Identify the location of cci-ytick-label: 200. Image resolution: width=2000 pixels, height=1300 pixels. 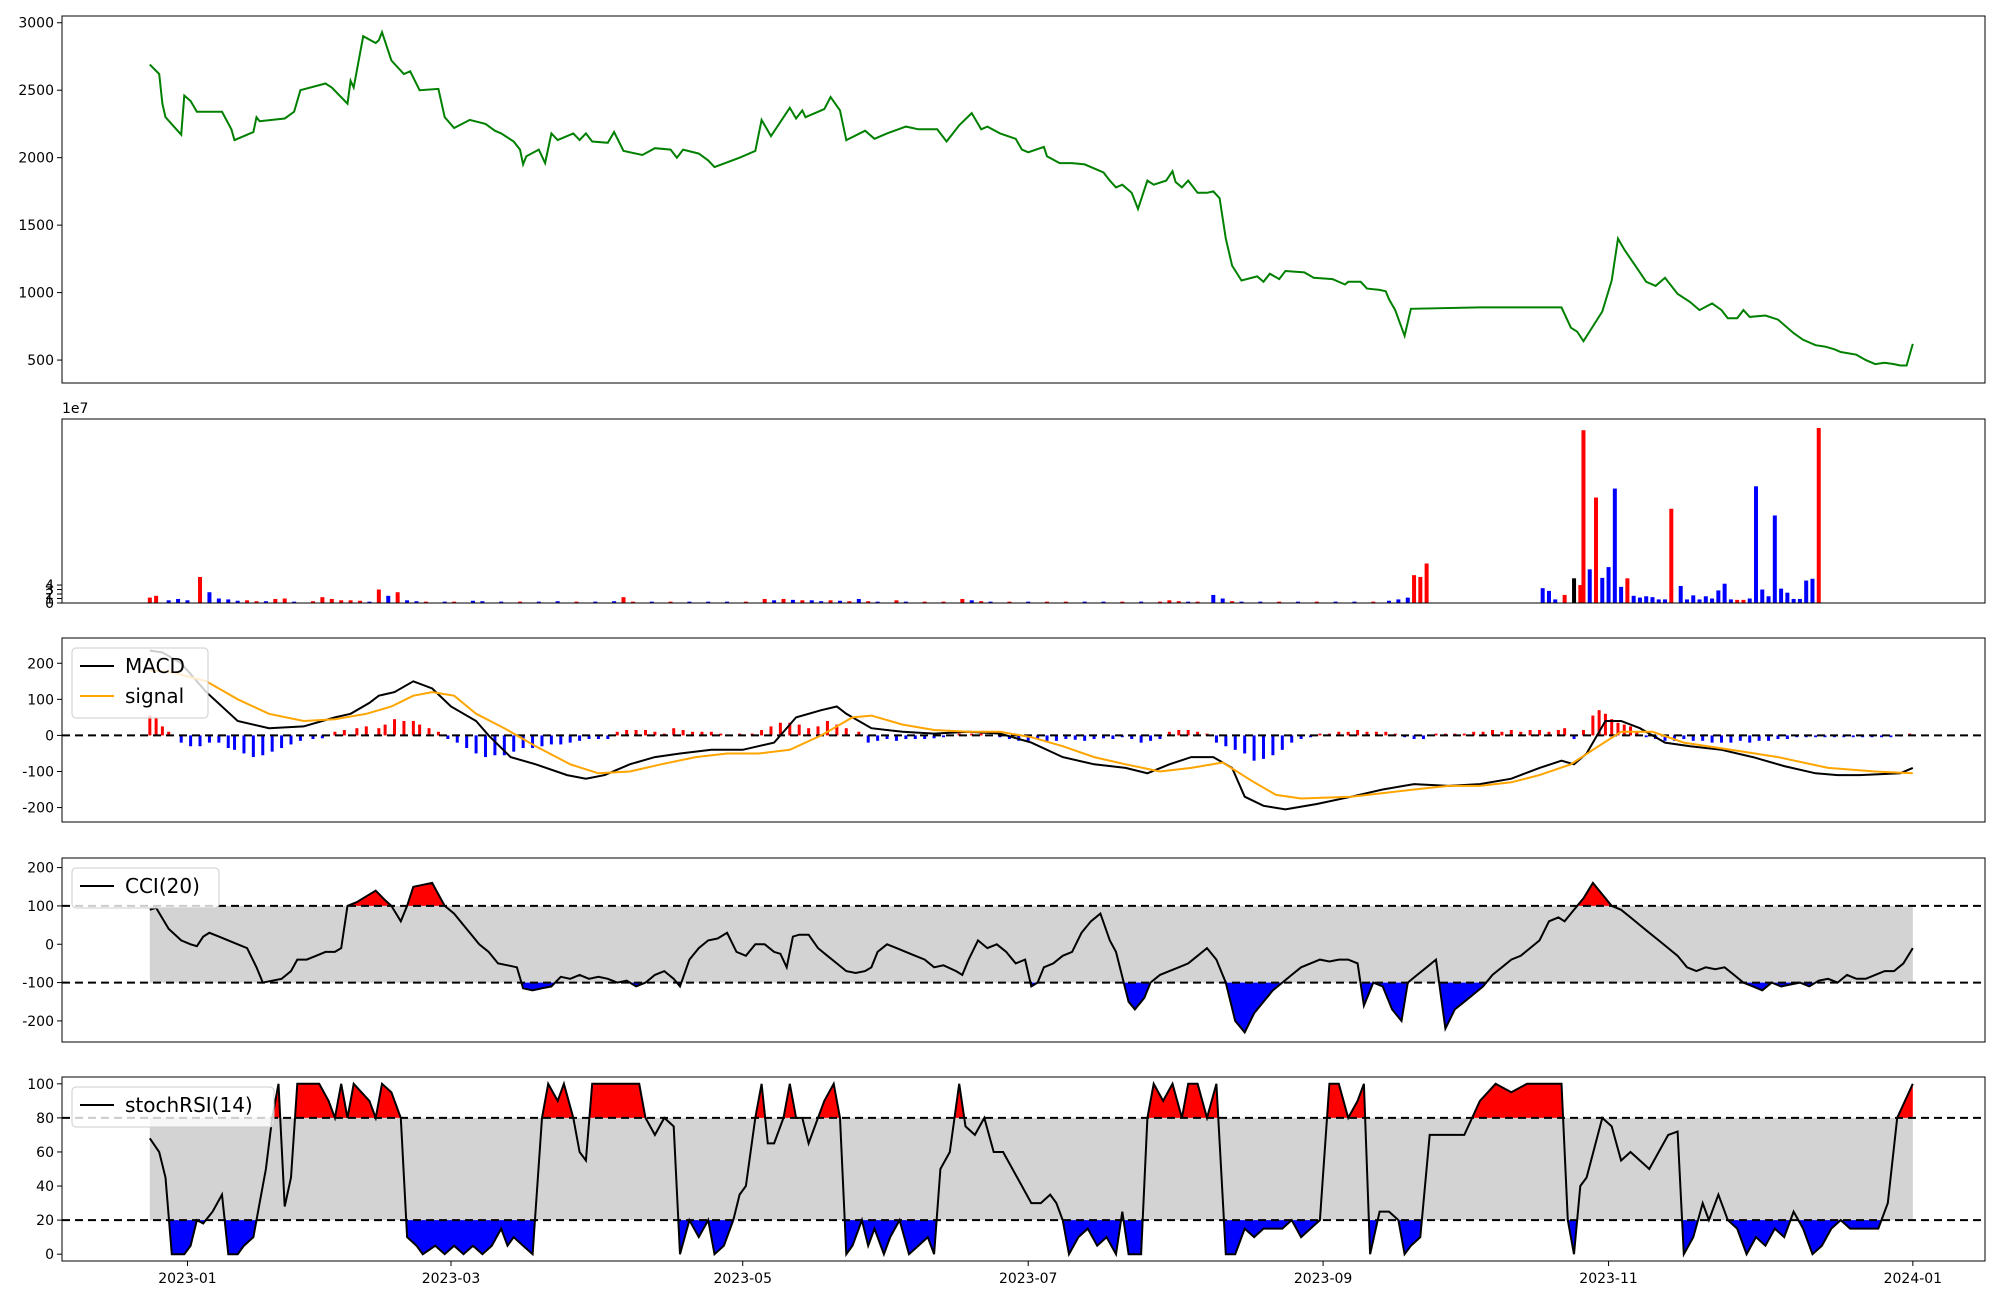
(40, 869).